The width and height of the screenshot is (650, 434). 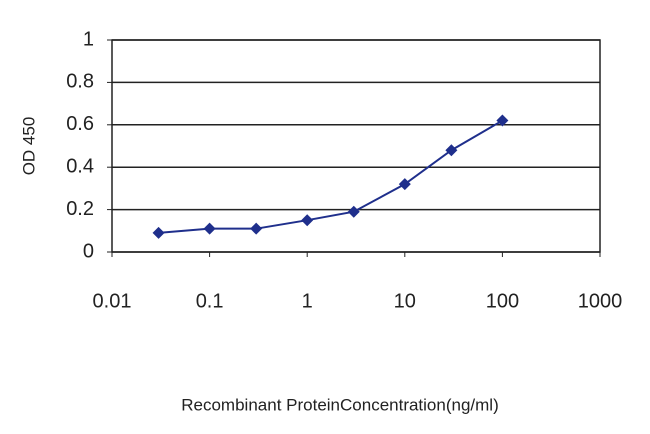 What do you see at coordinates (80, 166) in the screenshot?
I see `y-tick-label: 0.4` at bounding box center [80, 166].